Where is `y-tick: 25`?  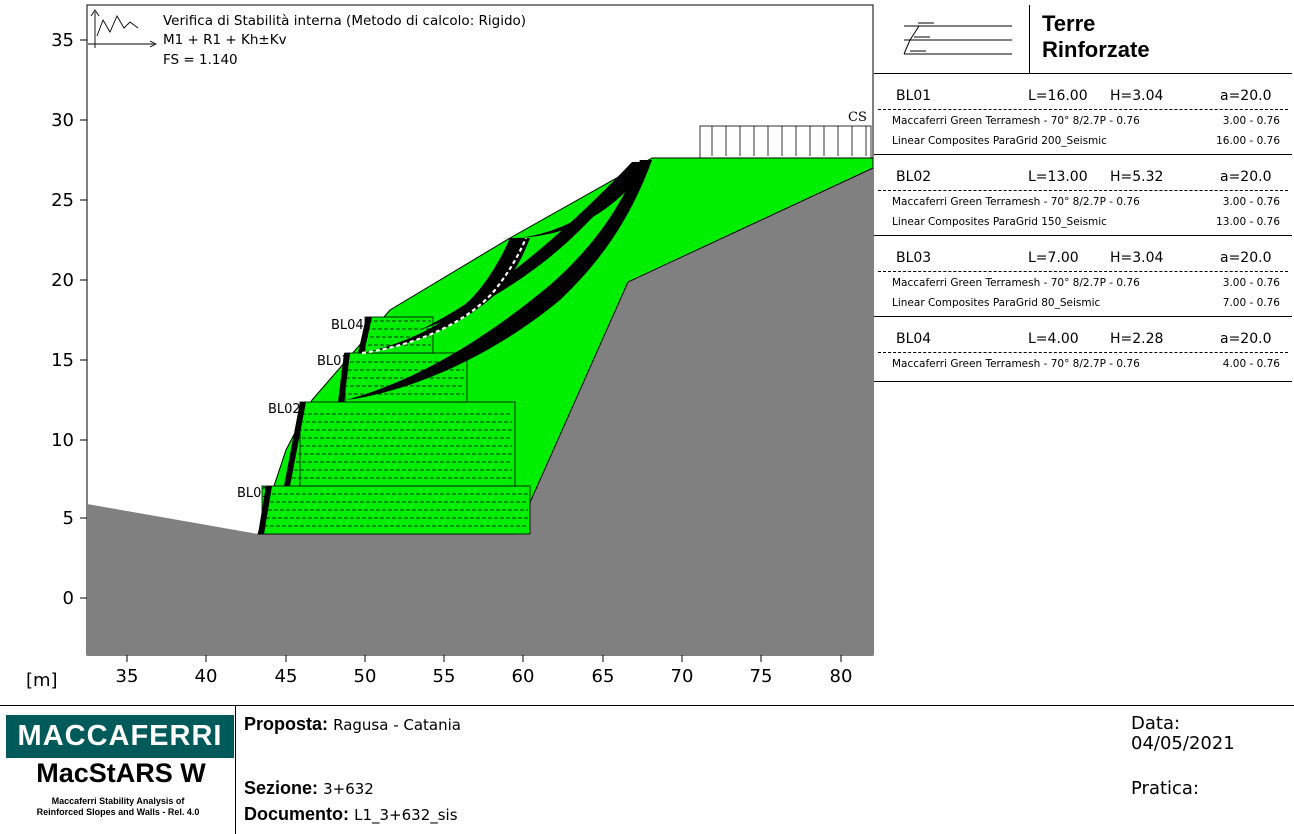
y-tick: 25 is located at coordinates (62, 200).